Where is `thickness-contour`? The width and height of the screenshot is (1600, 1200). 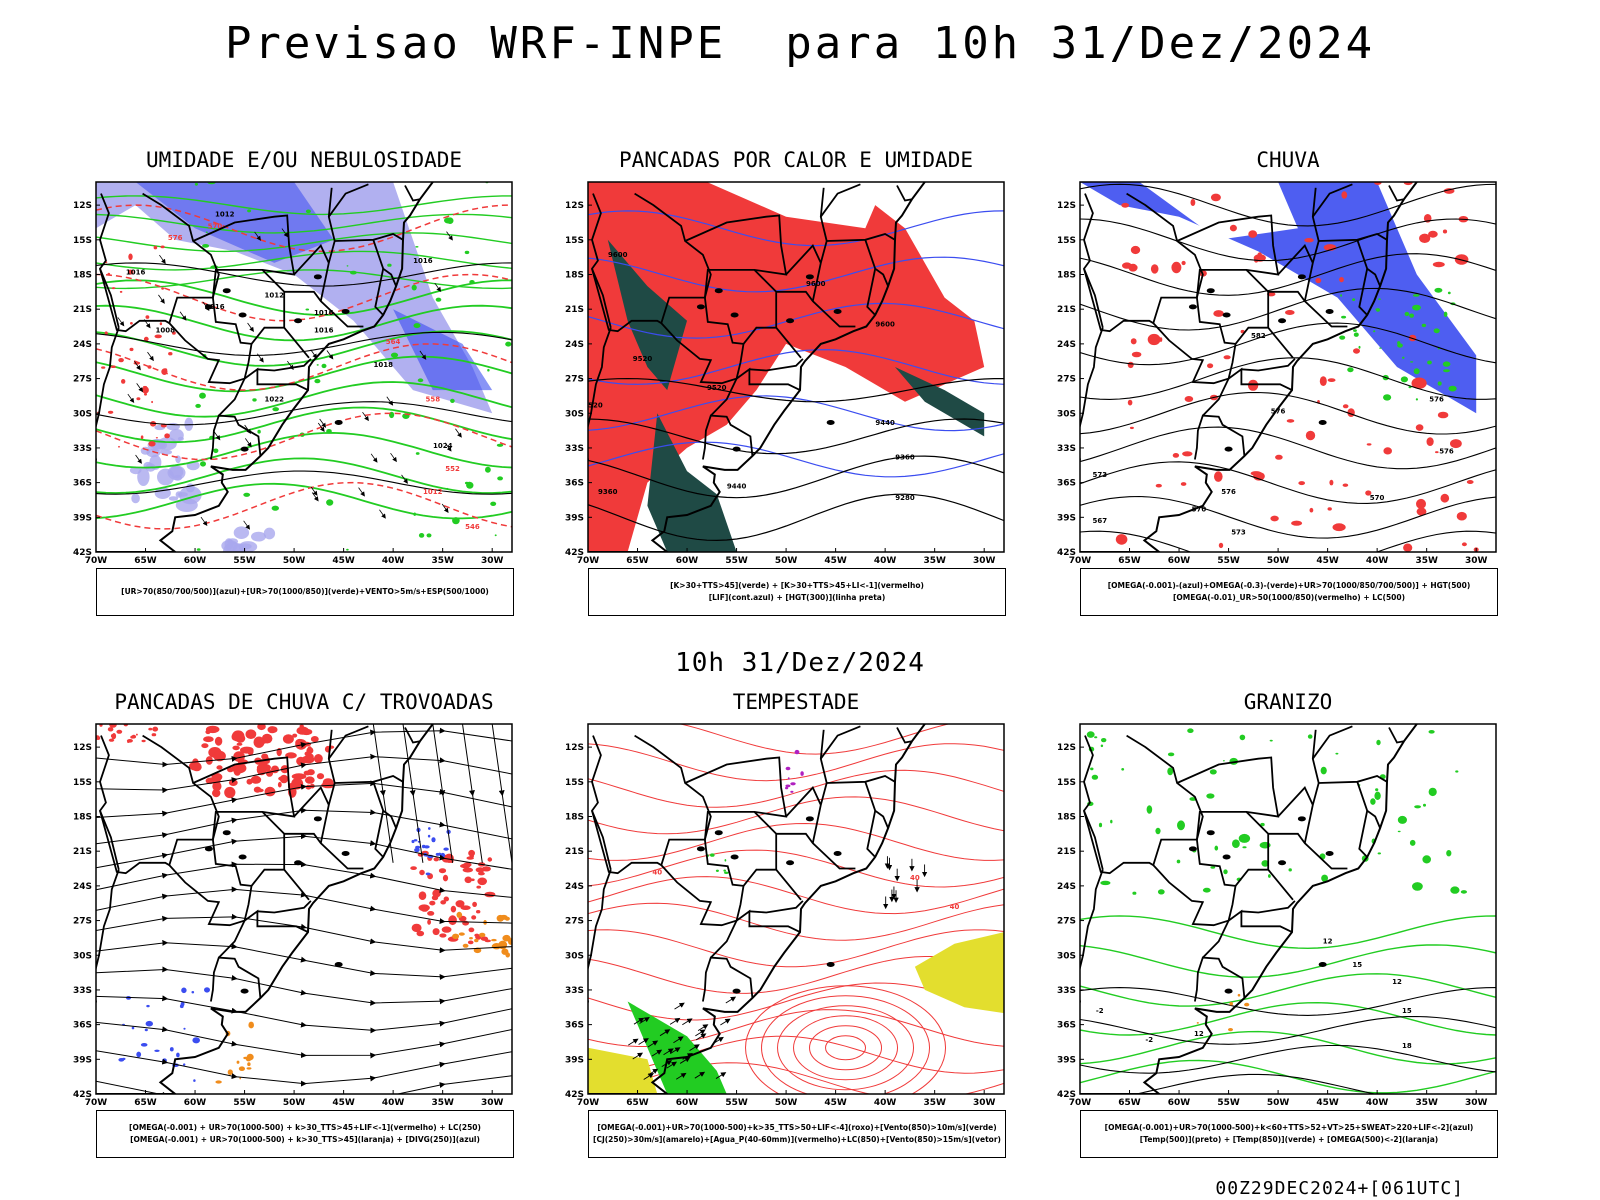 thickness-contour is located at coordinates (304, 228).